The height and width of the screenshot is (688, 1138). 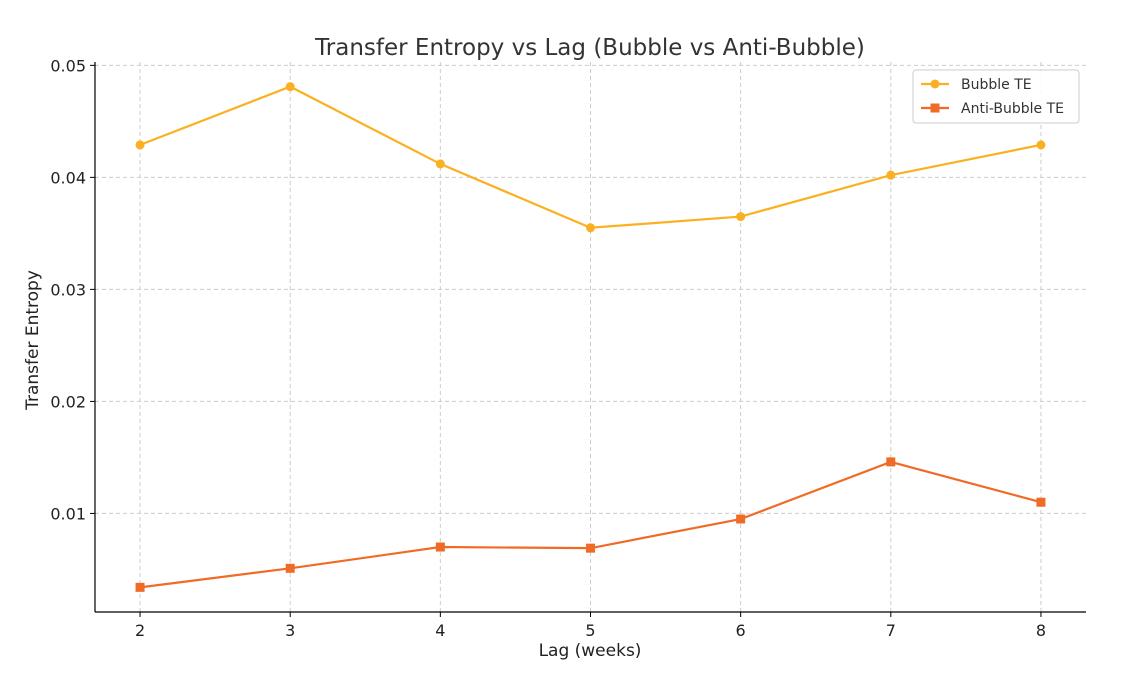 I want to click on y-tick-label: 0.04, so click(x=68, y=177).